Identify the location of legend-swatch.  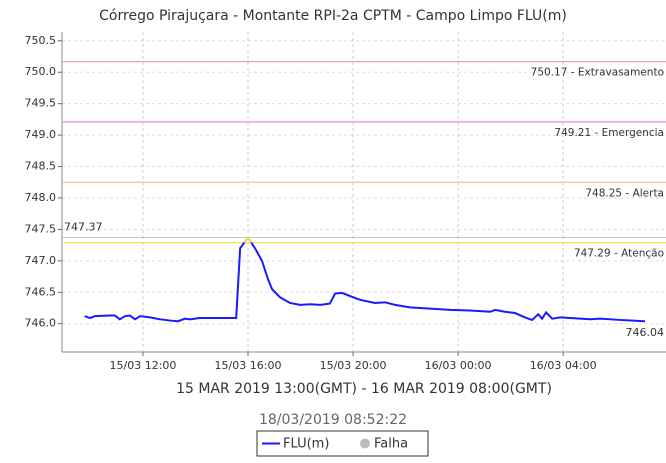
(365, 443).